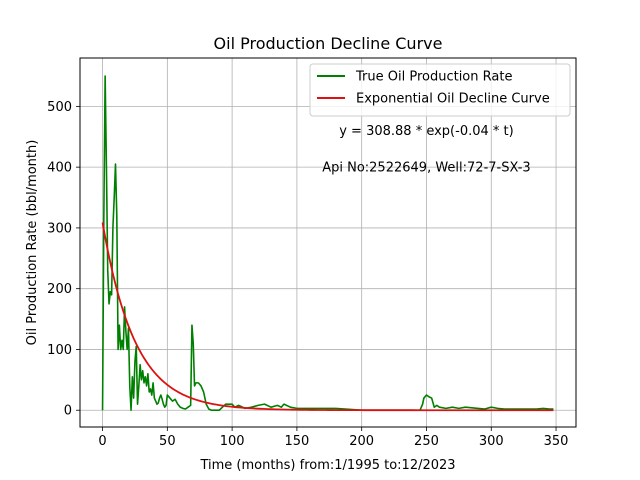  I want to click on y-tick-label: 0, so click(68, 411).